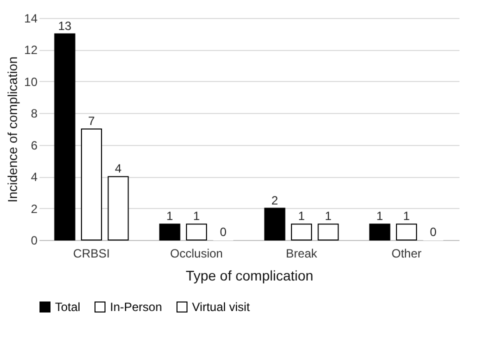 The height and width of the screenshot is (338, 500). Describe the element at coordinates (34, 209) in the screenshot. I see `y-tick-label: 2` at that location.